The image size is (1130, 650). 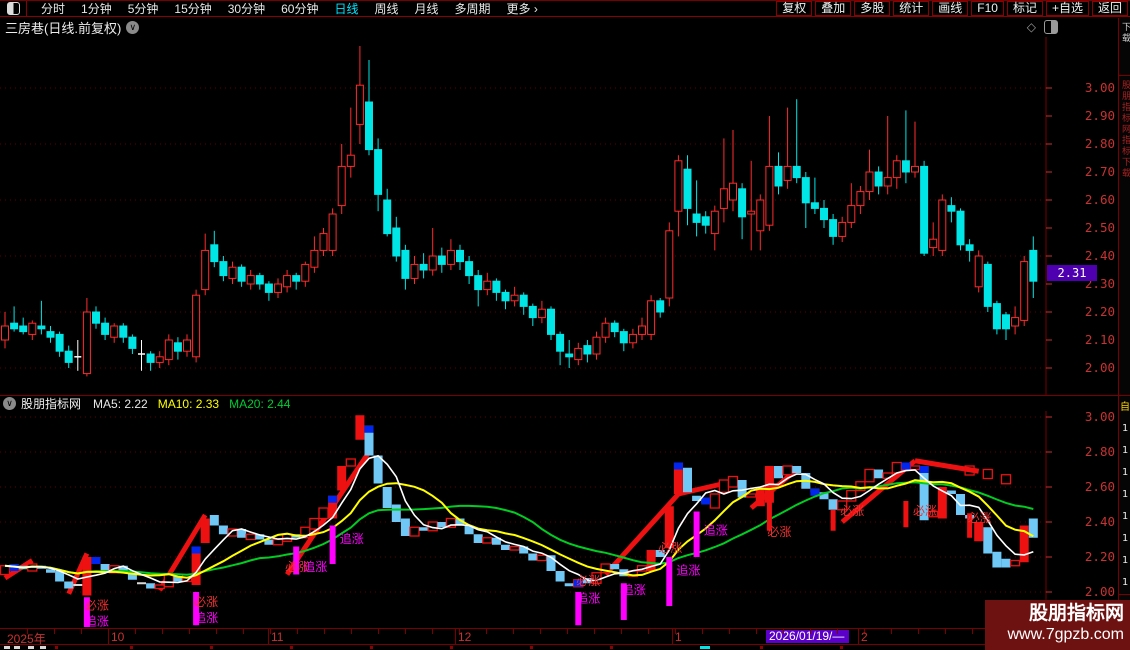 What do you see at coordinates (1024, 8) in the screenshot?
I see `toolbar-button-标记: 标记` at bounding box center [1024, 8].